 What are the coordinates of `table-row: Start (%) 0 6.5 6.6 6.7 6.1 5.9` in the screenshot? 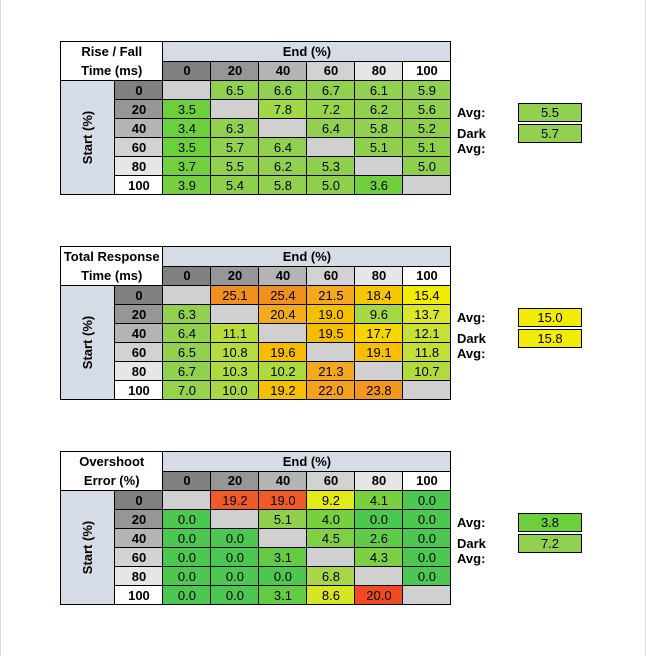 It's located at (255, 137).